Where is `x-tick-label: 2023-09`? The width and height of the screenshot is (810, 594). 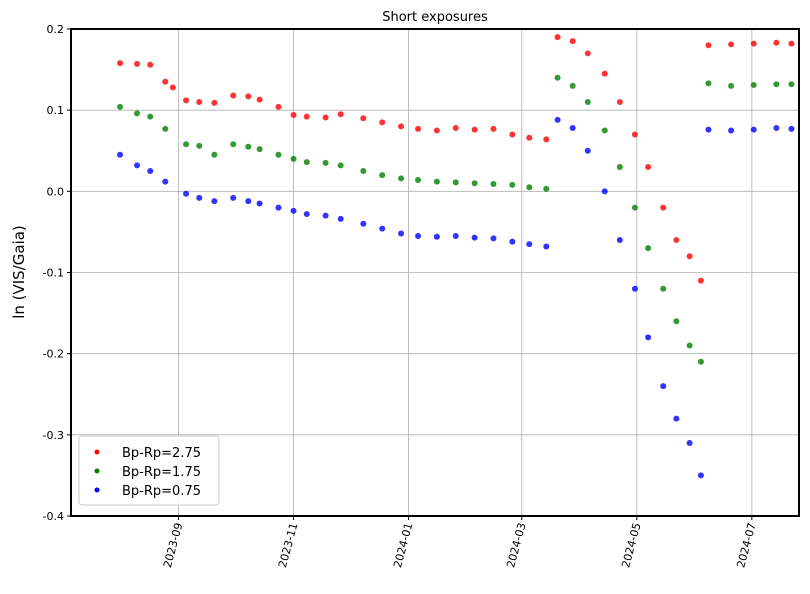 x-tick-label: 2023-09 is located at coordinates (173, 545).